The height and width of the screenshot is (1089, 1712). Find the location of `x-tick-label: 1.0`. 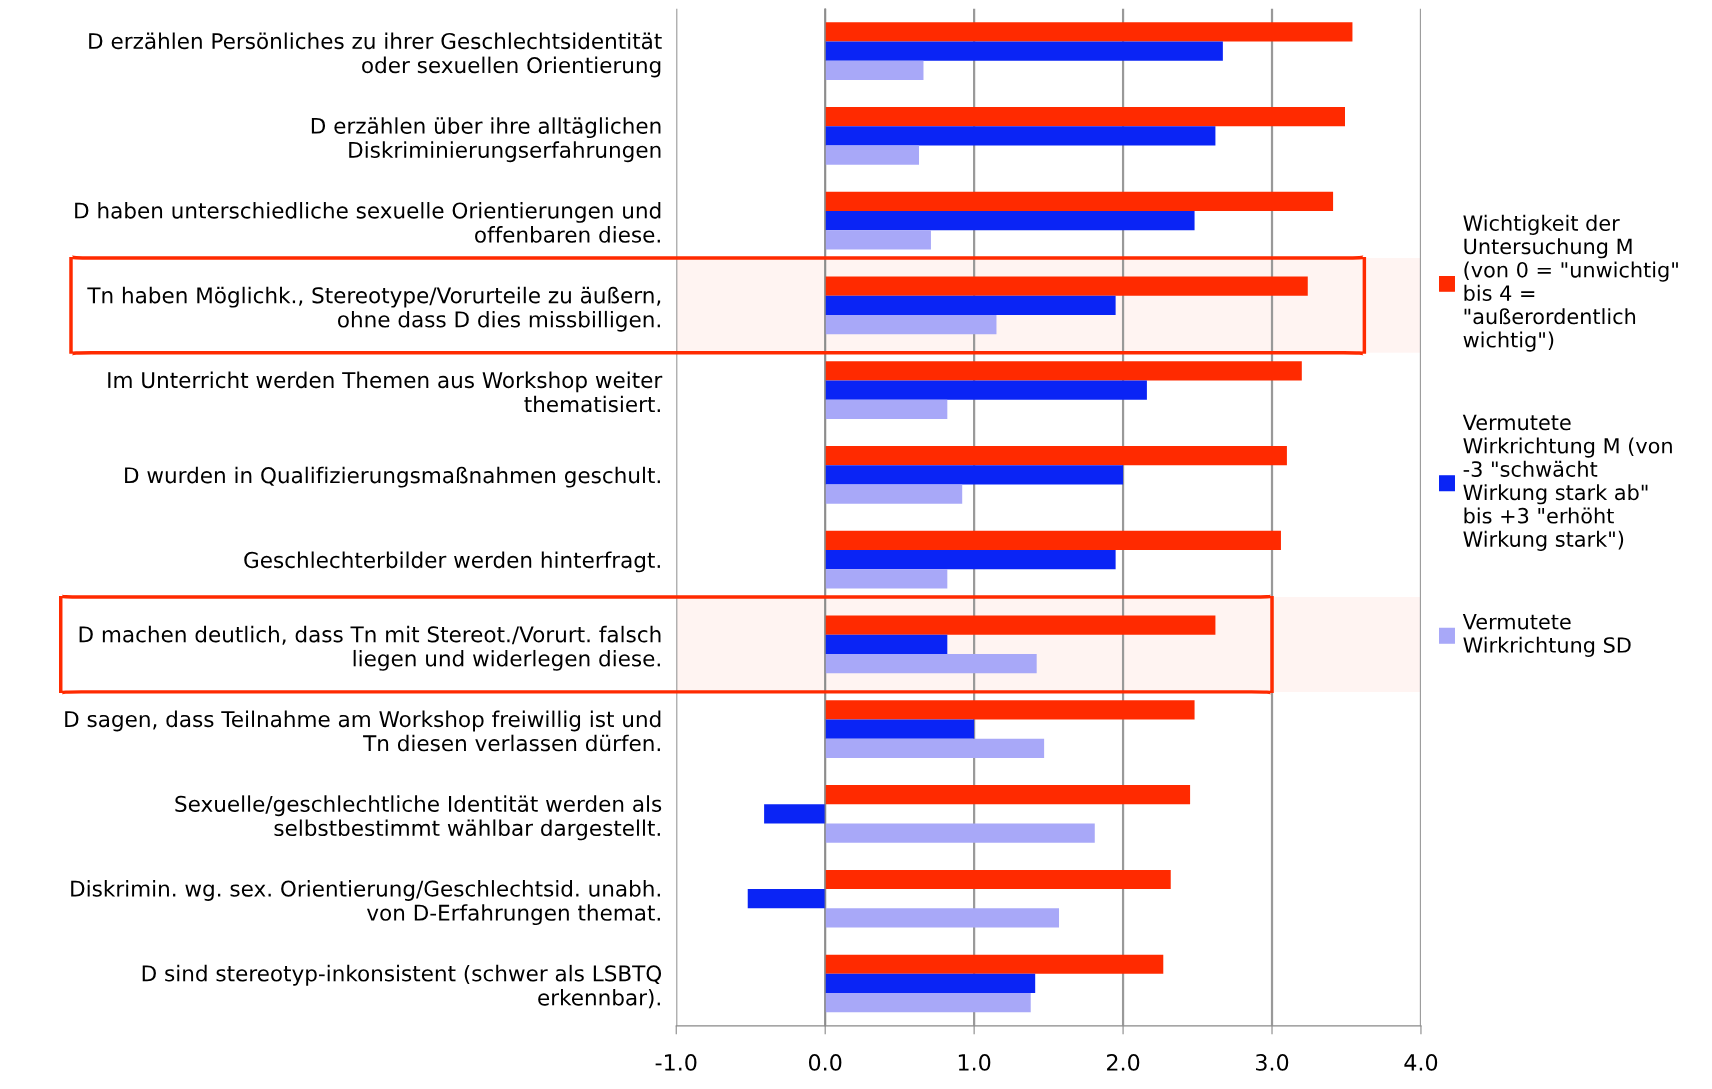

x-tick-label: 1.0 is located at coordinates (974, 1062).